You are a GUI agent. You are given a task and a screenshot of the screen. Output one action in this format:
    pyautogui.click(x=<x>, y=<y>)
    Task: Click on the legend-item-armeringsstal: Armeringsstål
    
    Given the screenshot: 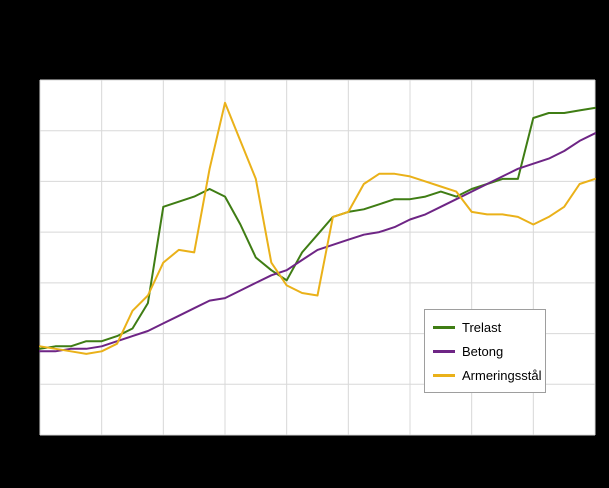 What is the action you would take?
    pyautogui.click(x=487, y=375)
    